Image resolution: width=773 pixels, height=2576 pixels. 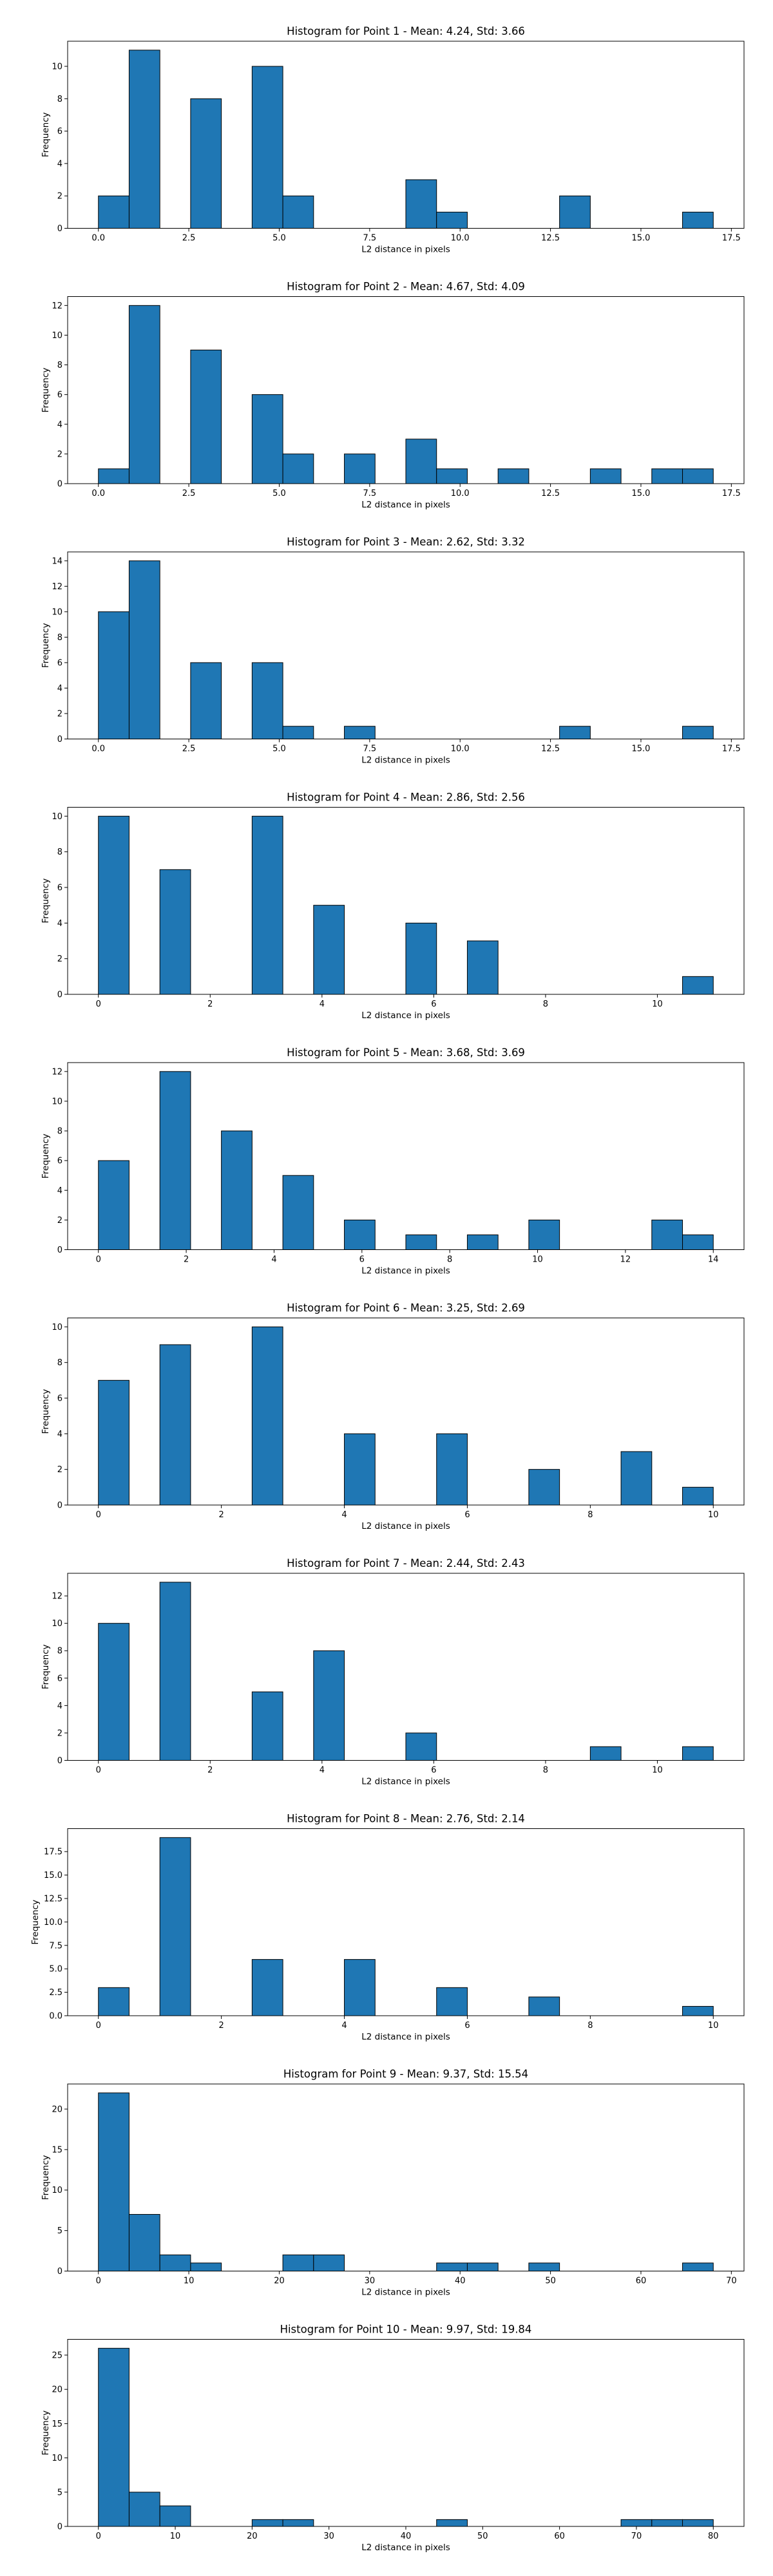 What do you see at coordinates (55, 1946) in the screenshot?
I see `y-tick-label: 7.5` at bounding box center [55, 1946].